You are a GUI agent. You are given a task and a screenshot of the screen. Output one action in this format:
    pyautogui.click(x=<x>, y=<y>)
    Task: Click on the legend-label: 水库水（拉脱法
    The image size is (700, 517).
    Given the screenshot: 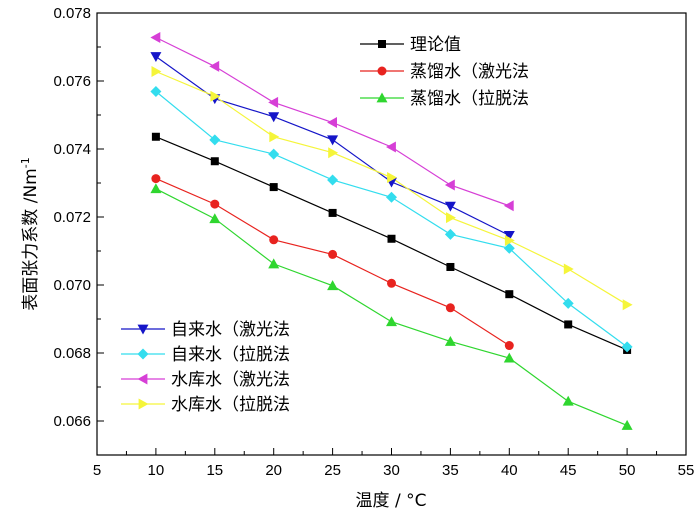 What is the action you would take?
    pyautogui.click(x=230, y=405)
    